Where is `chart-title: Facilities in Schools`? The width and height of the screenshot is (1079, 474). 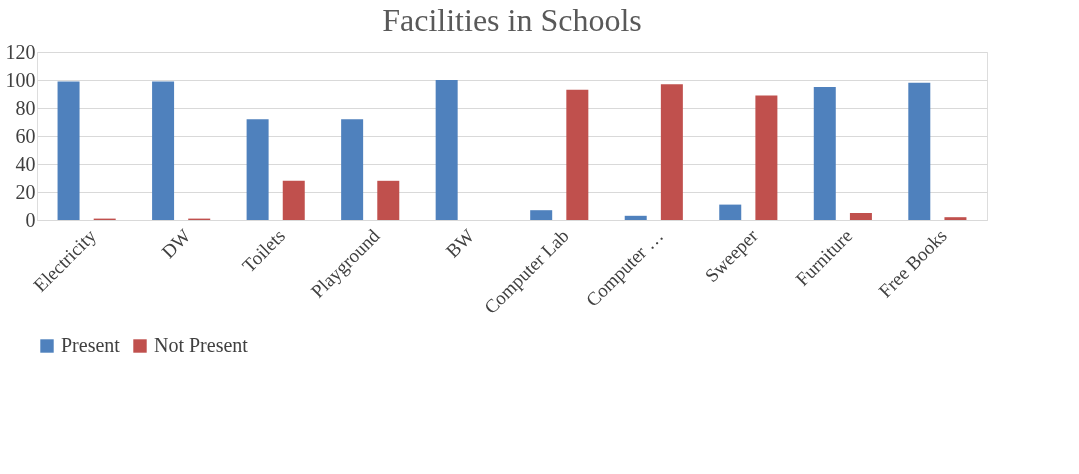 chart-title: Facilities in Schools is located at coordinates (512, 20).